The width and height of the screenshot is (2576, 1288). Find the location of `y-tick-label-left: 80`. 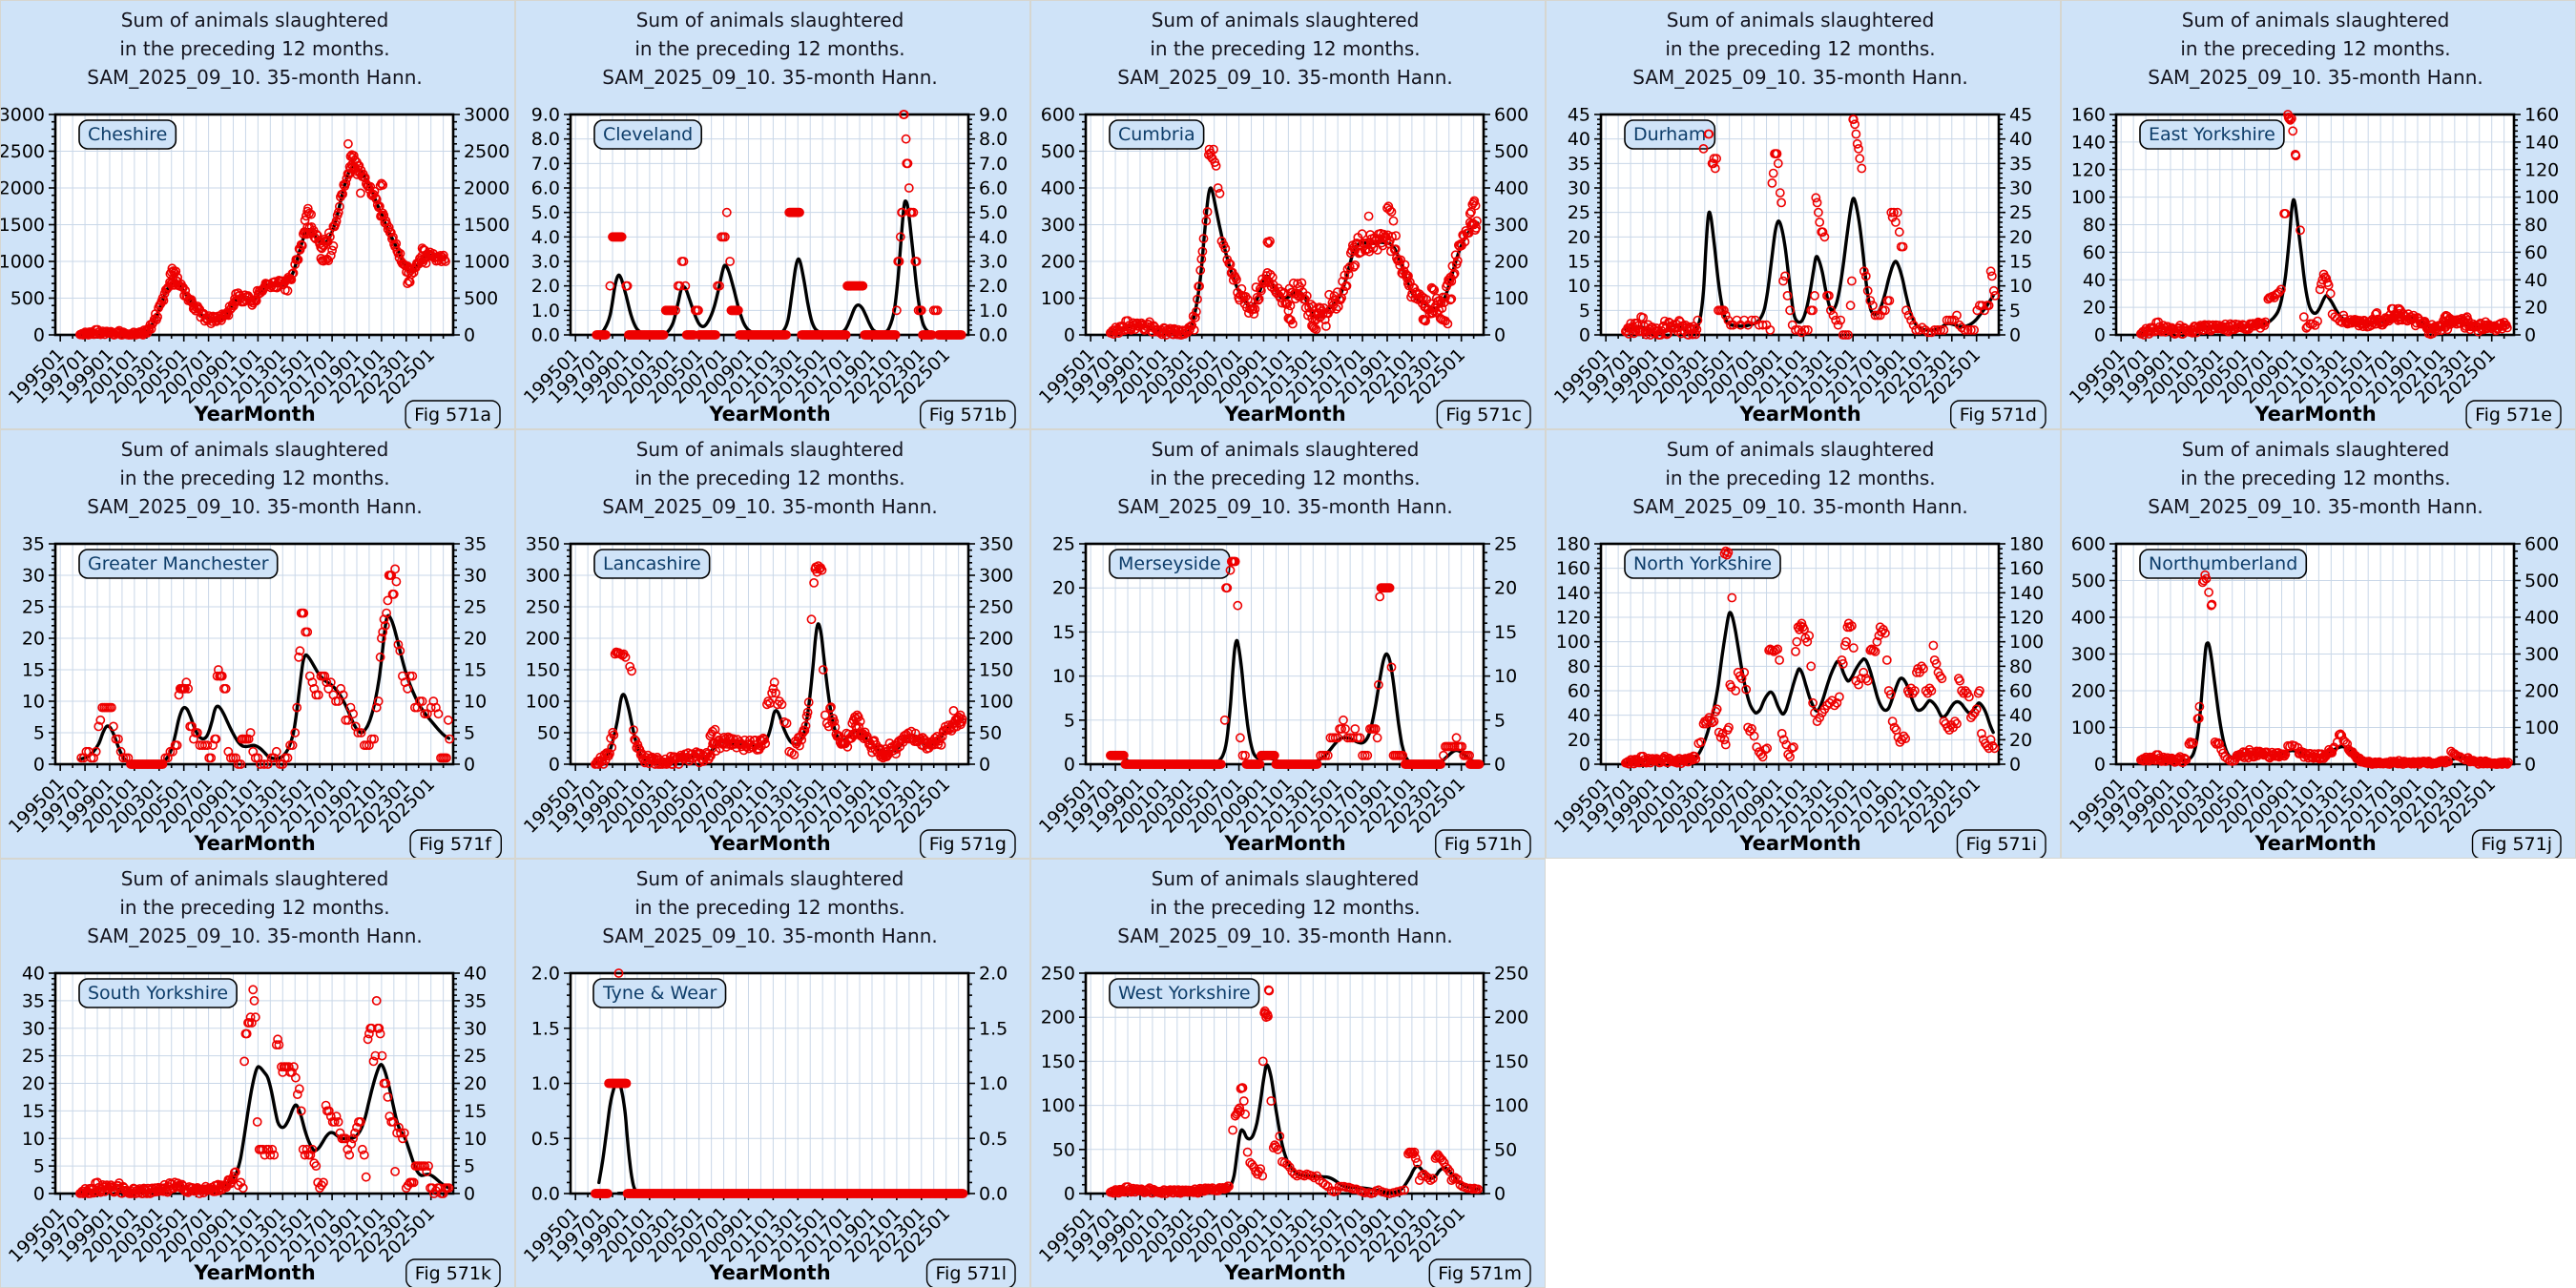

y-tick-label-left: 80 is located at coordinates (1579, 666).